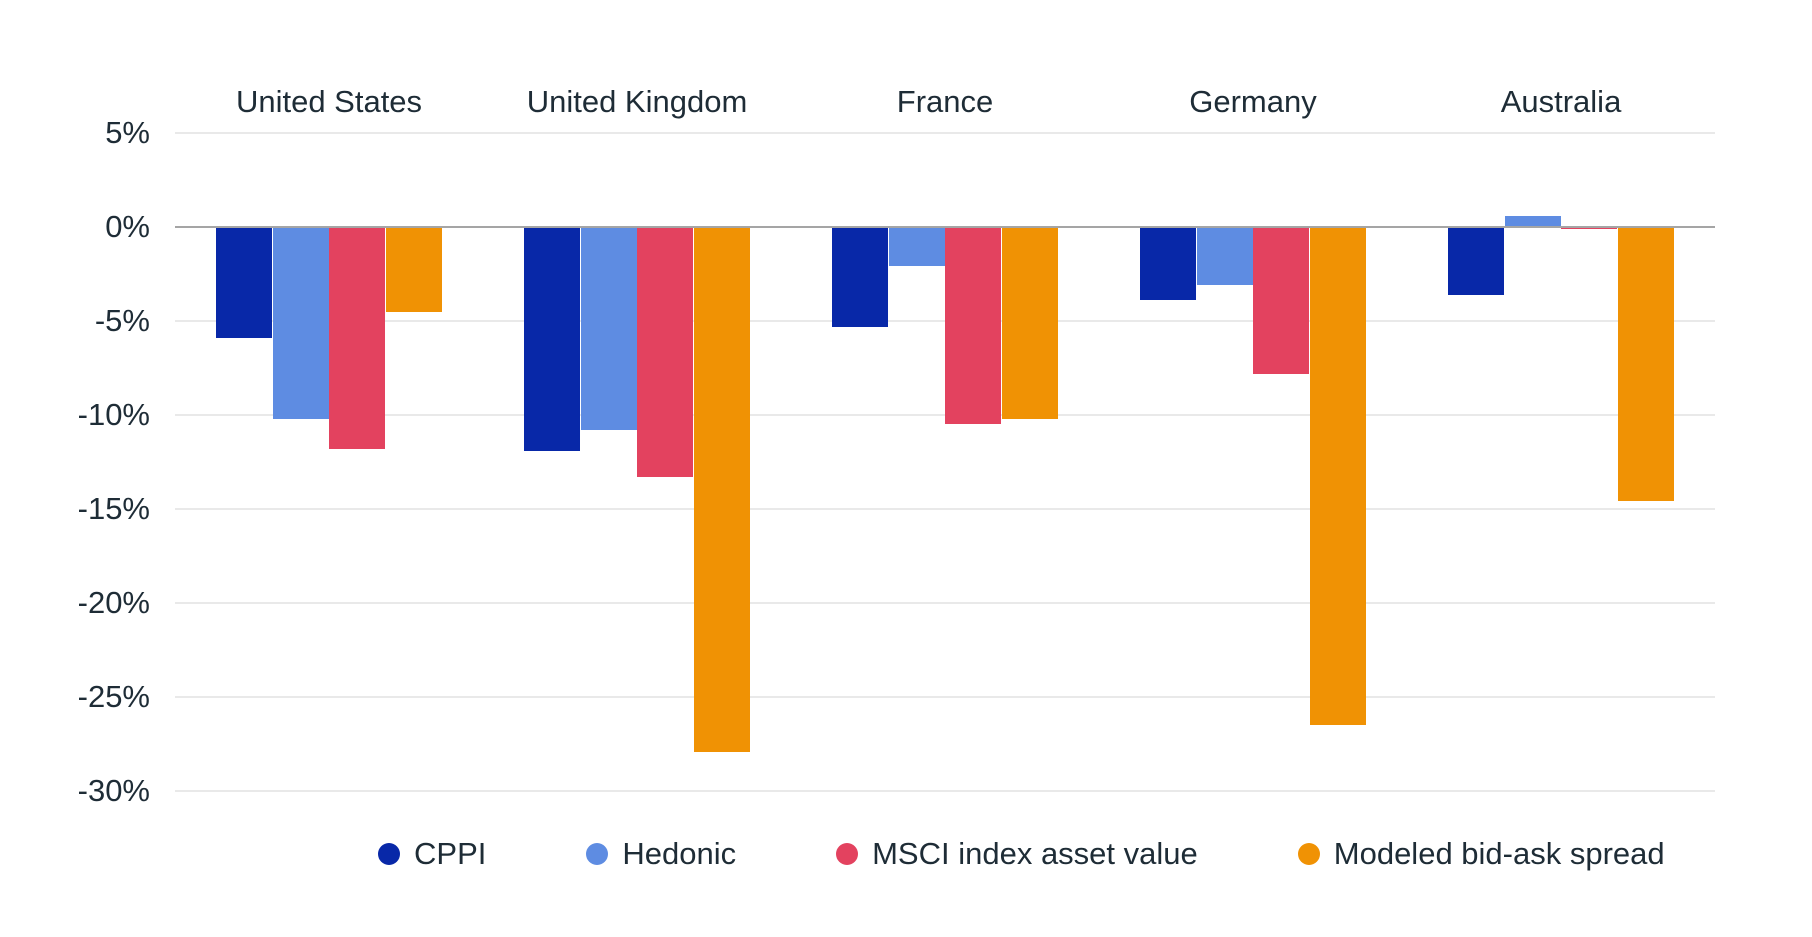  Describe the element at coordinates (122, 320) in the screenshot. I see `y-axis-tick-label: -5%` at that location.